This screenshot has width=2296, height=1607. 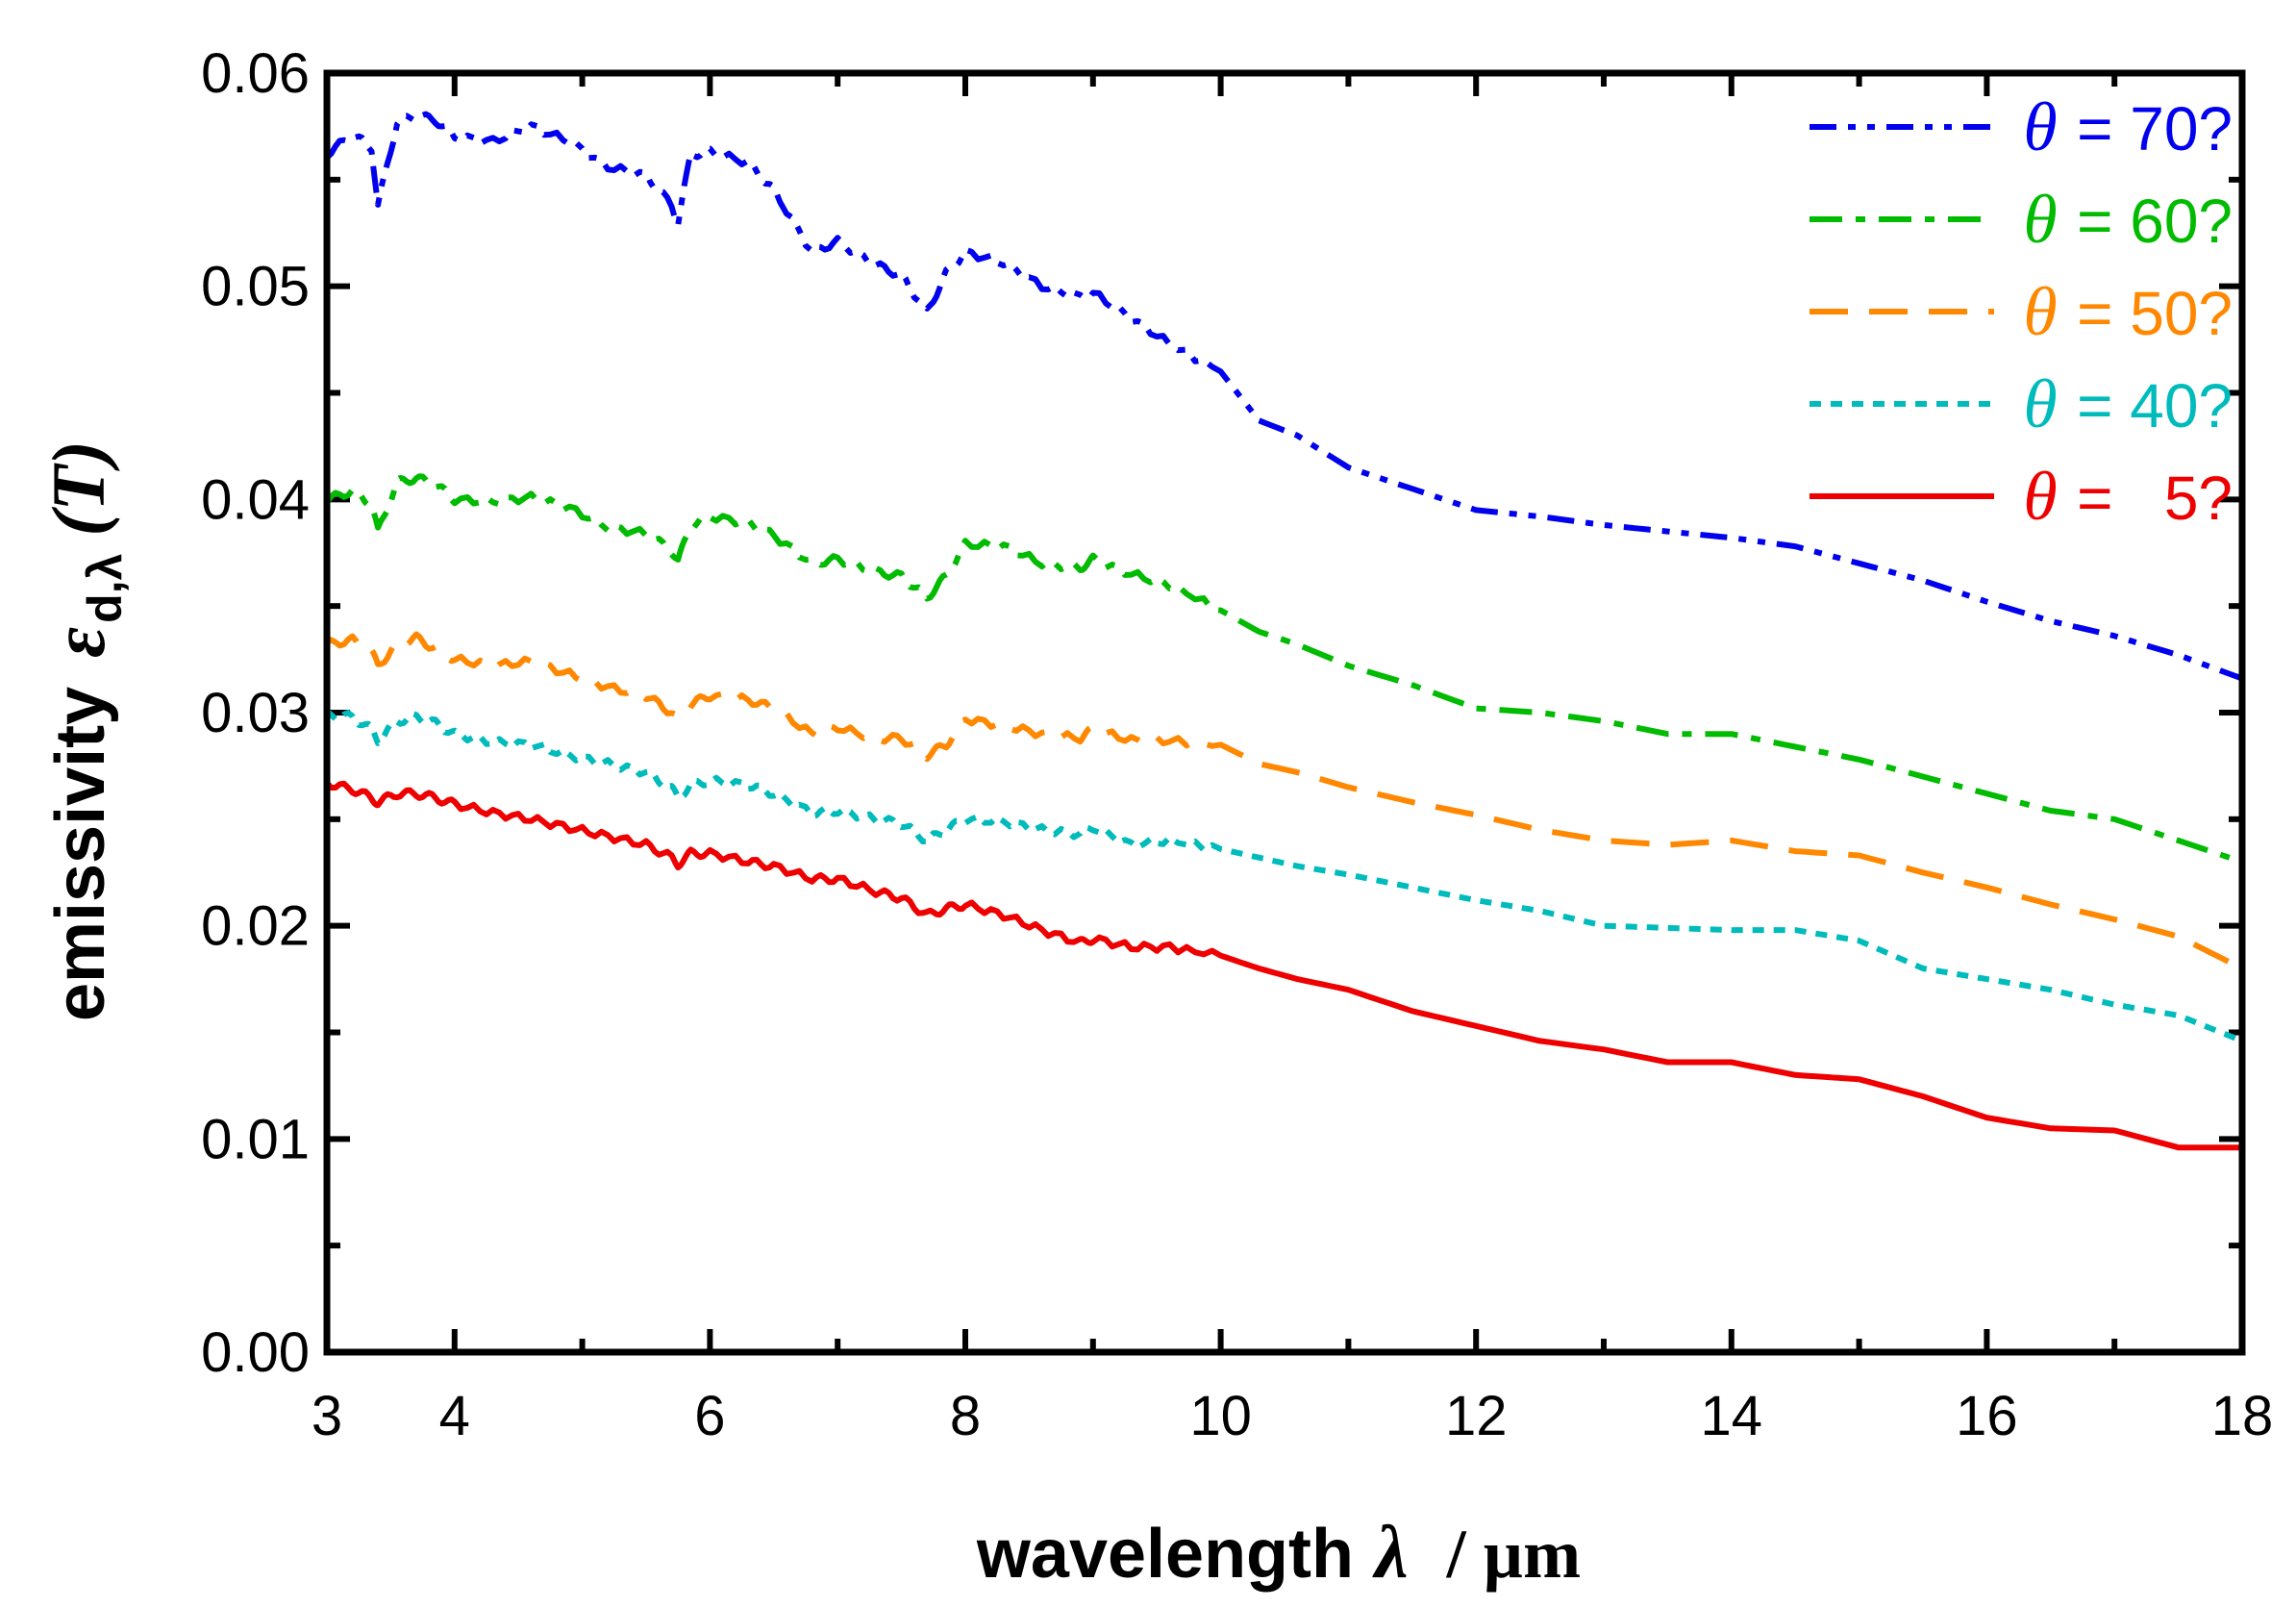 I want to click on legend-label-3: = 40?, so click(x=2155, y=406).